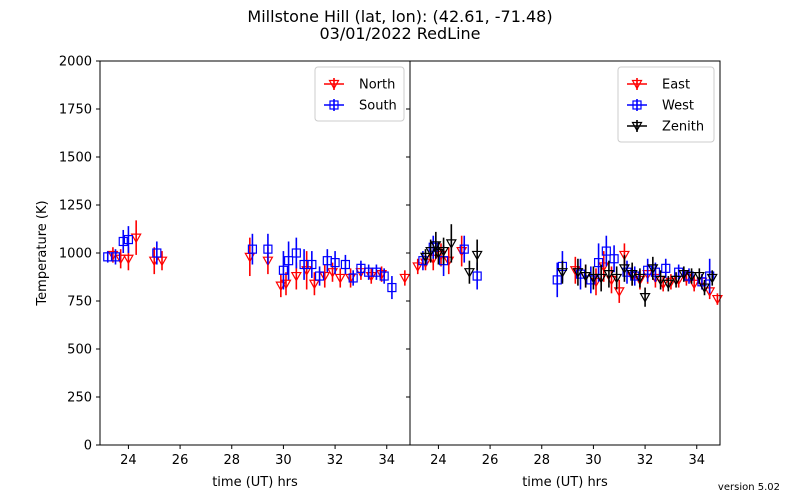 This screenshot has width=800, height=500. I want to click on left-x-axis-label: time (UT) hrs, so click(255, 482).